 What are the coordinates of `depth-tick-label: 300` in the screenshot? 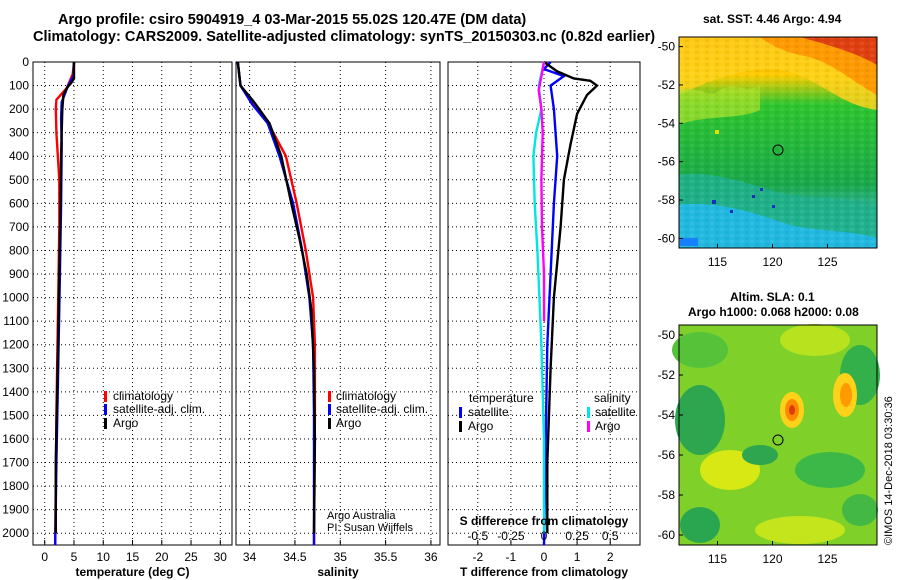 It's located at (19, 133).